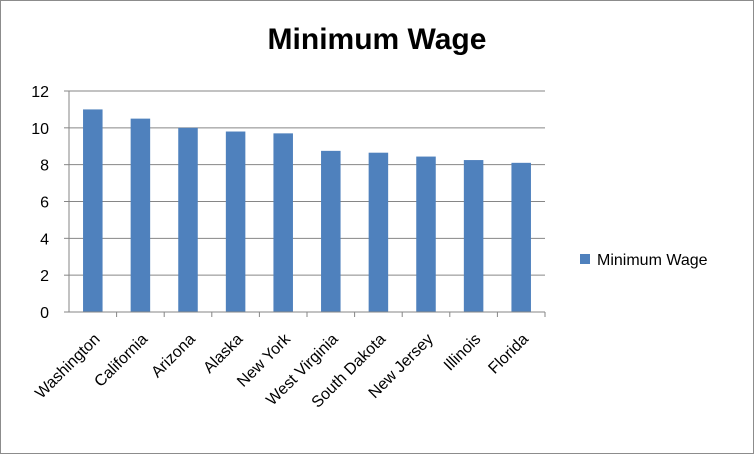 This screenshot has height=454, width=754. I want to click on x-tick-label: Florida, so click(508, 354).